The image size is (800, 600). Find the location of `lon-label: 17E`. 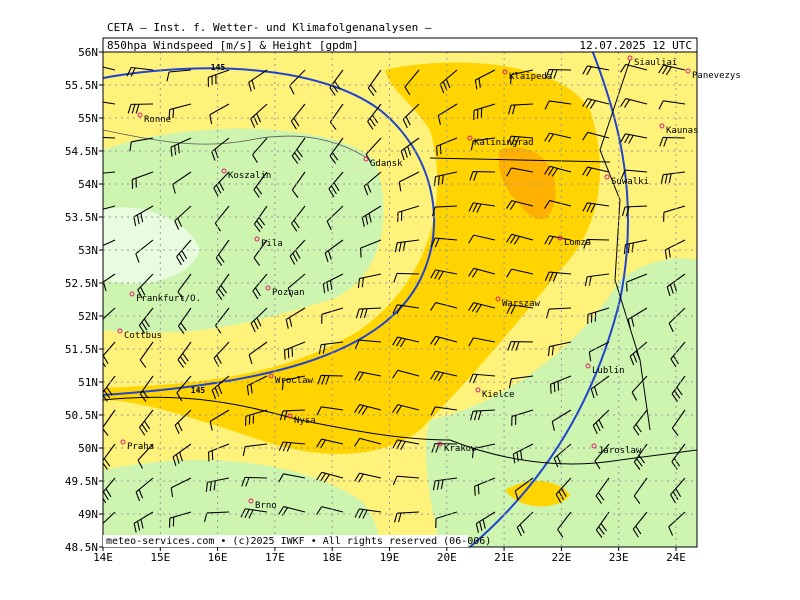

lon-label: 17E is located at coordinates (275, 557).